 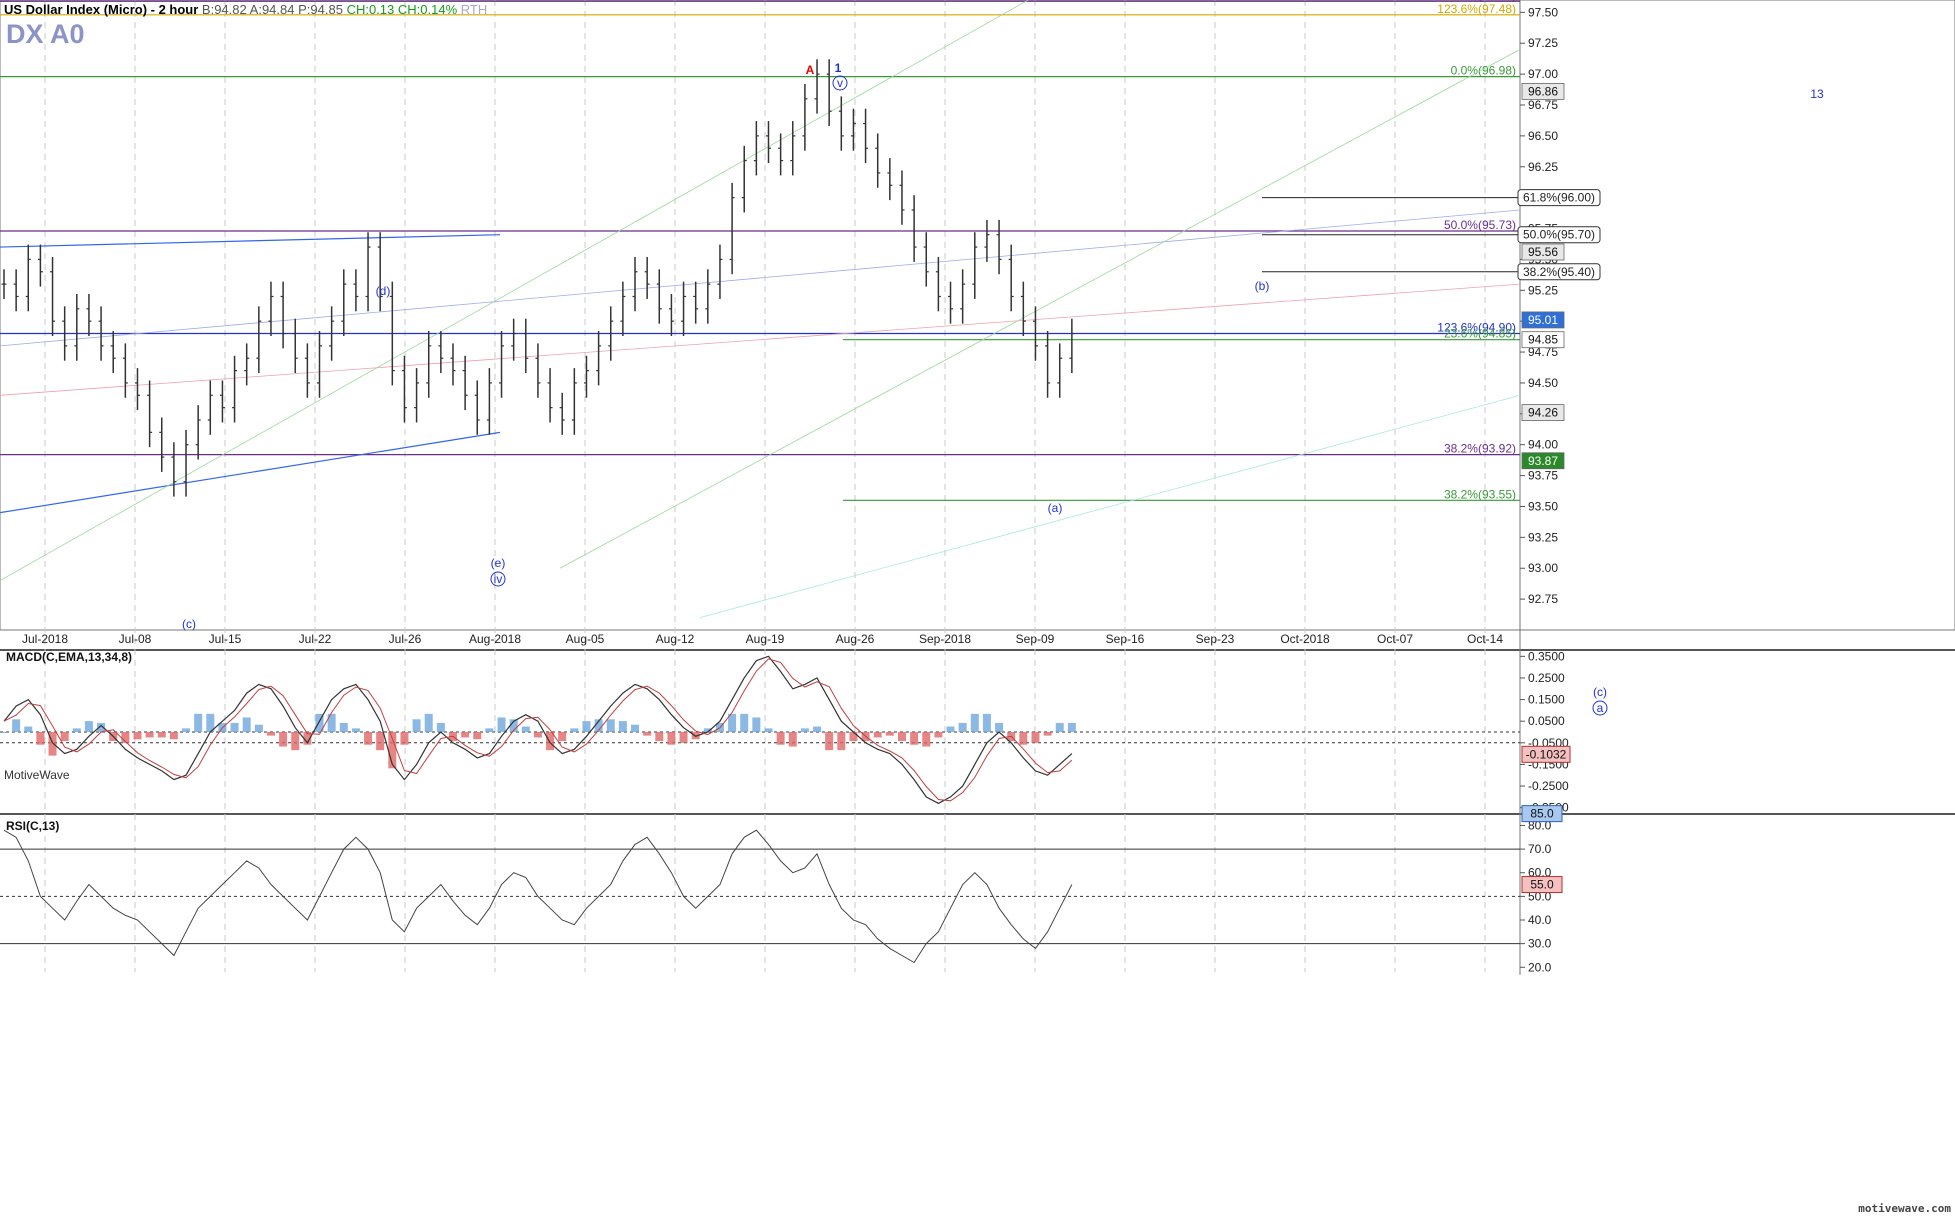 I want to click on last-price-marker-label: 96.86, so click(x=1543, y=91).